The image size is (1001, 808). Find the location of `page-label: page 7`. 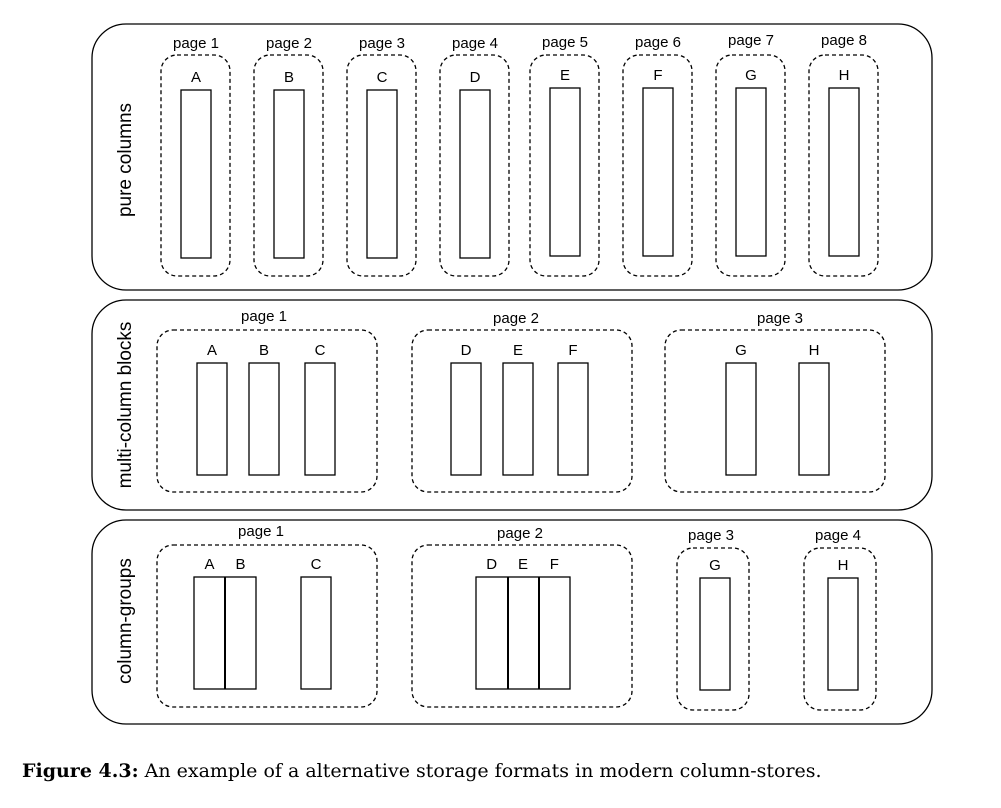

page-label: page 7 is located at coordinates (751, 40).